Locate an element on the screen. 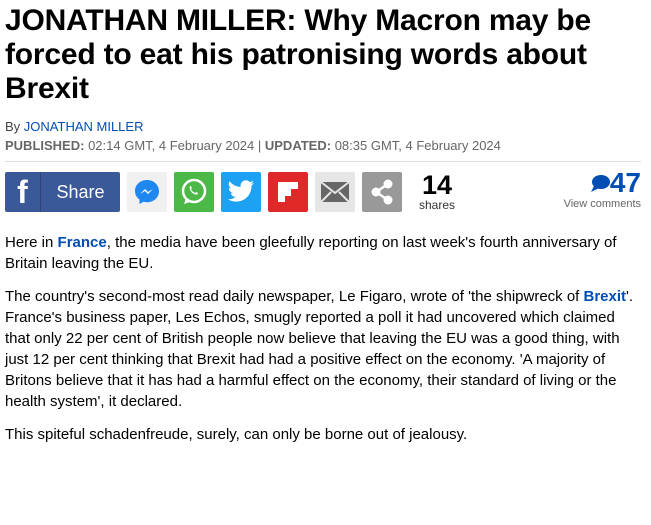 The image size is (651, 525). divider is located at coordinates (323, 161).